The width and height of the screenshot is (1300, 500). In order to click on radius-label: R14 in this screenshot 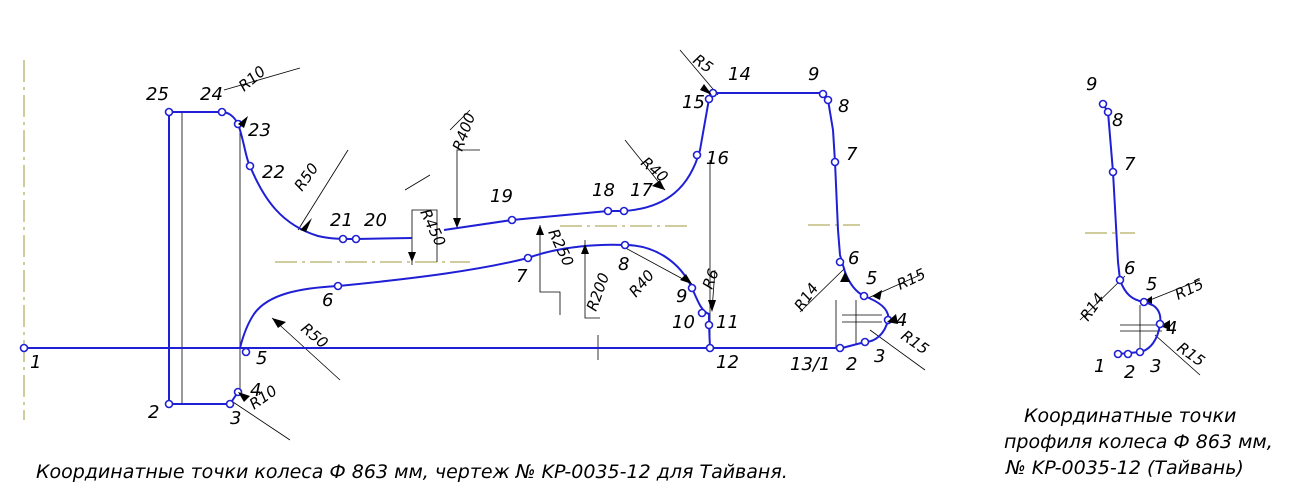, I will do `click(807, 297)`.